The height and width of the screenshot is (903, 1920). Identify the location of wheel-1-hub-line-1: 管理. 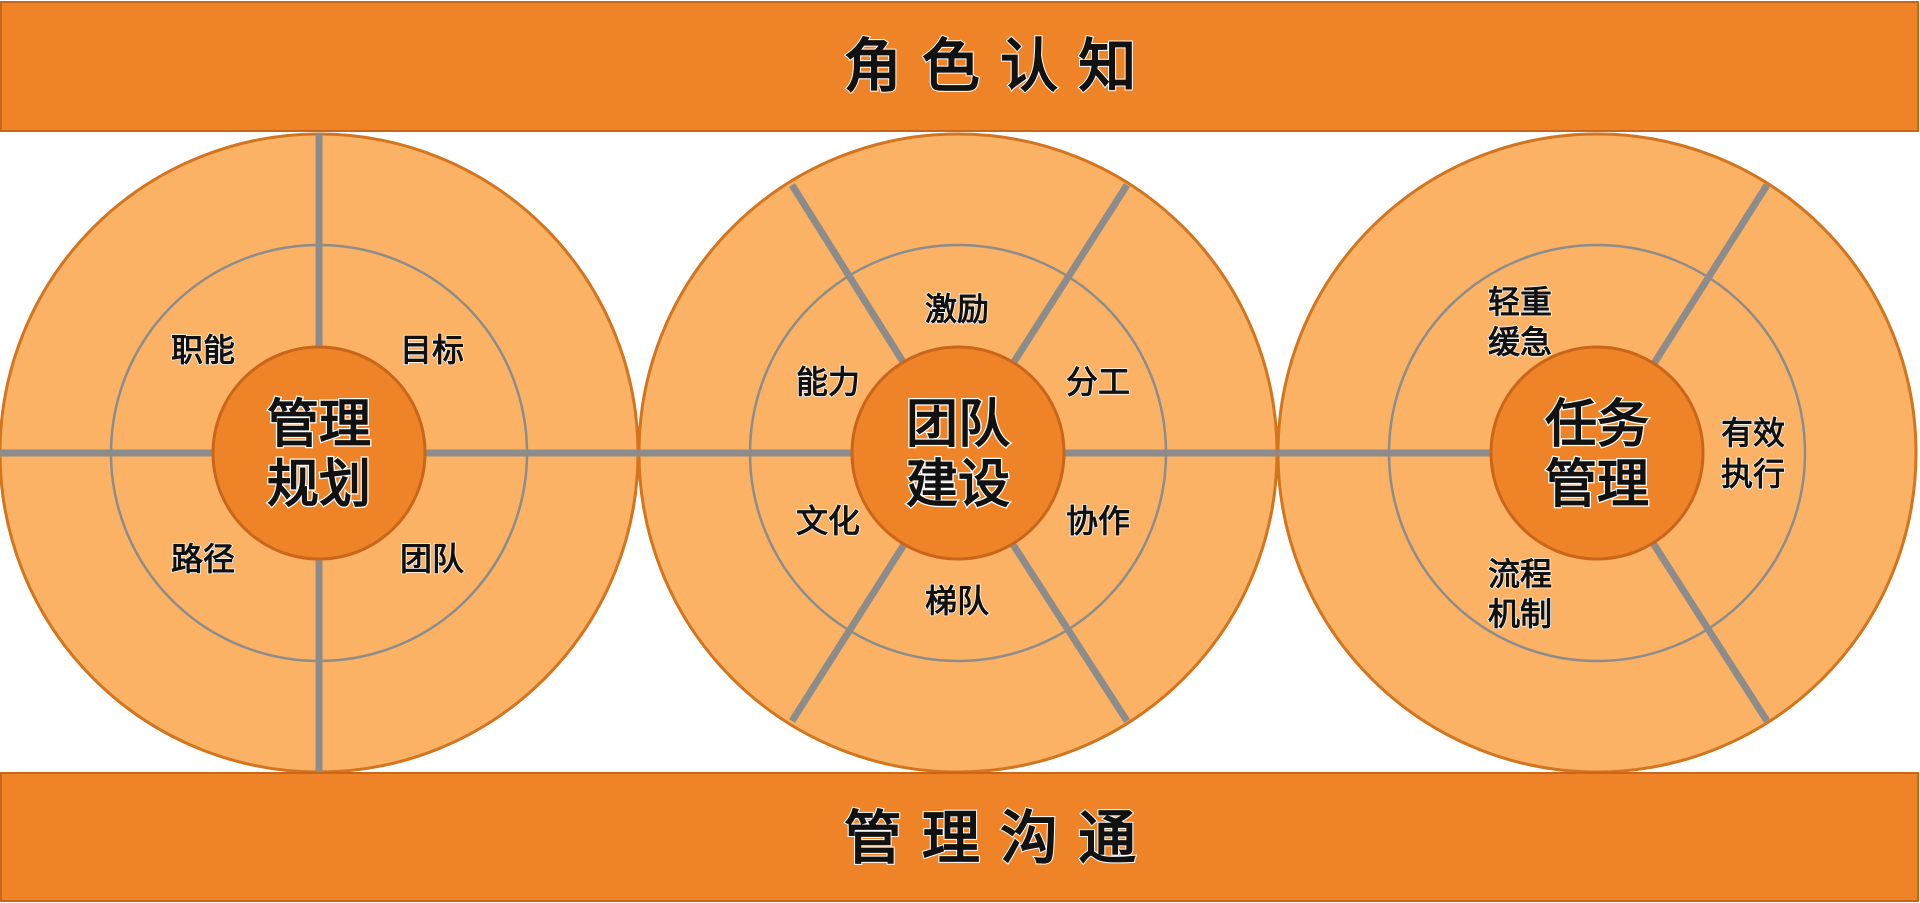
(319, 425).